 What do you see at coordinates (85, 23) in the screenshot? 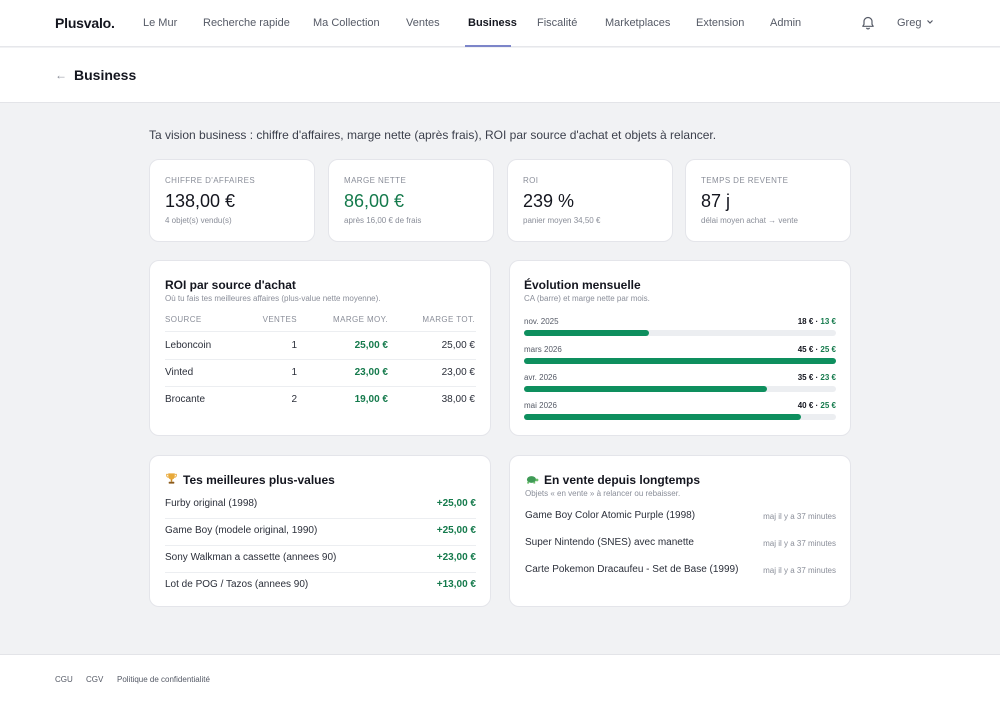
I see `logo: Plusvalo.` at bounding box center [85, 23].